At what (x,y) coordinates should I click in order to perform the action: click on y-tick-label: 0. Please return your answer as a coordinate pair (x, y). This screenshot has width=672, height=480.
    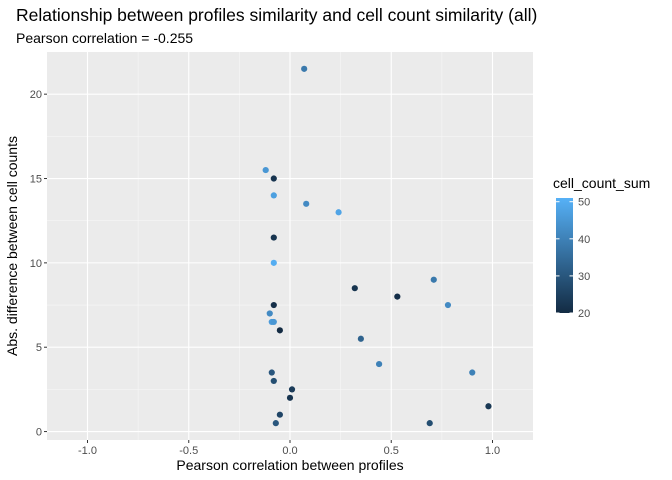
    Looking at the image, I should click on (39, 433).